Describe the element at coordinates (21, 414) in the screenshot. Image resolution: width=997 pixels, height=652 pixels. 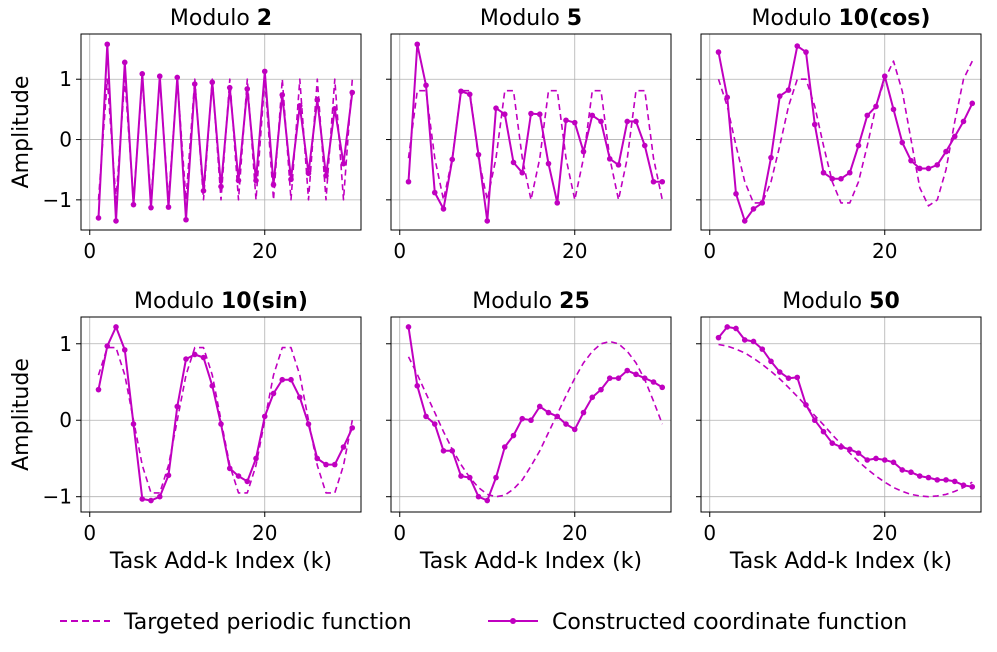
I see `y-axis-label: Amplitude` at that location.